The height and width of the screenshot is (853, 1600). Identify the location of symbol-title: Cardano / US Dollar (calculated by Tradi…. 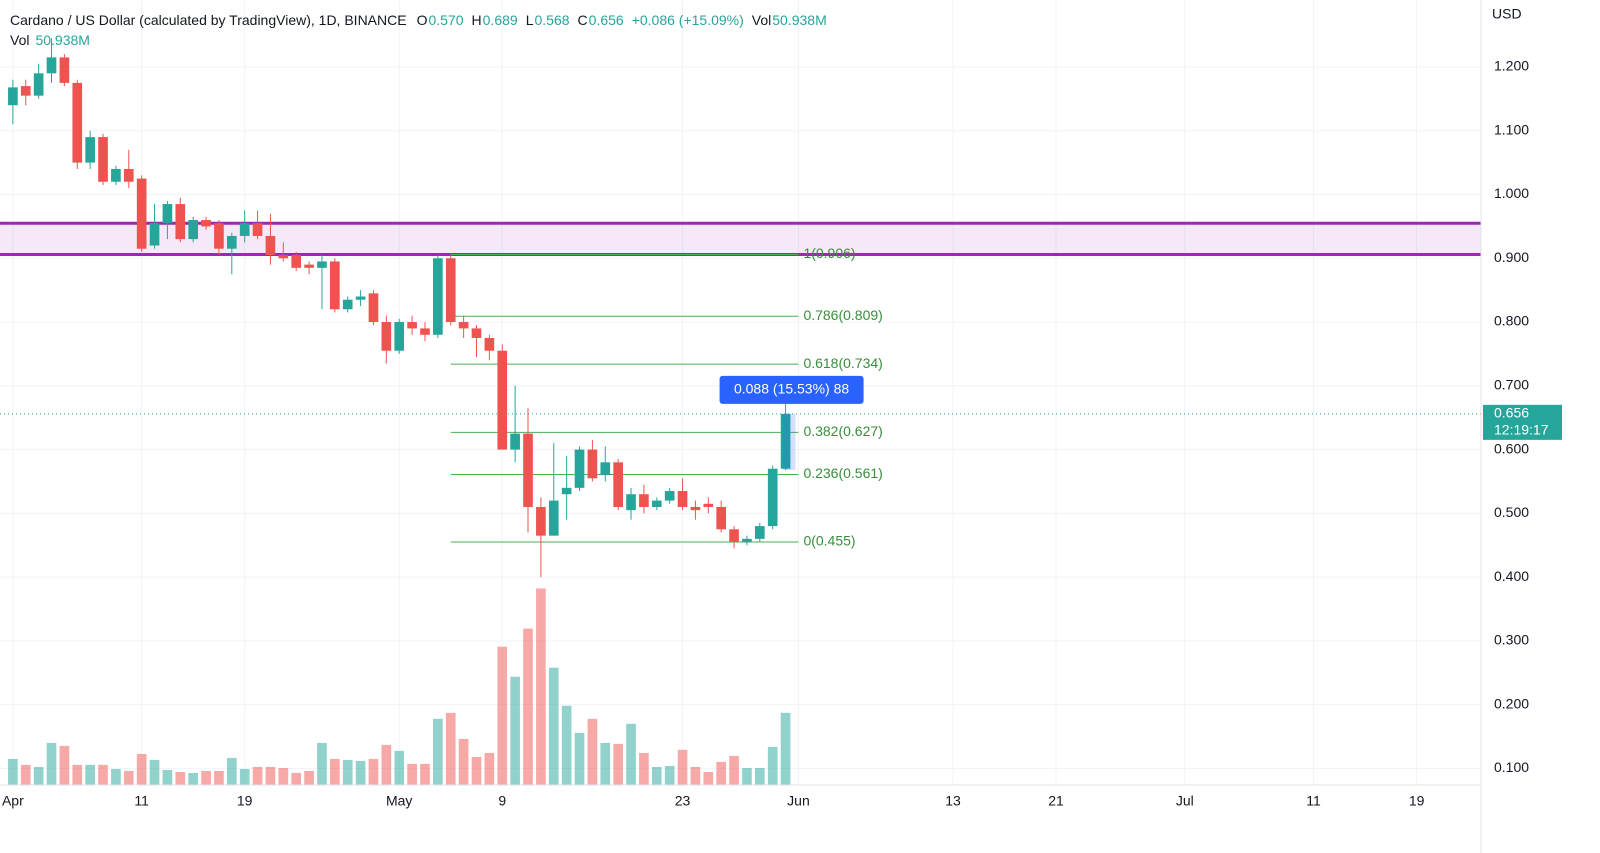
(208, 20).